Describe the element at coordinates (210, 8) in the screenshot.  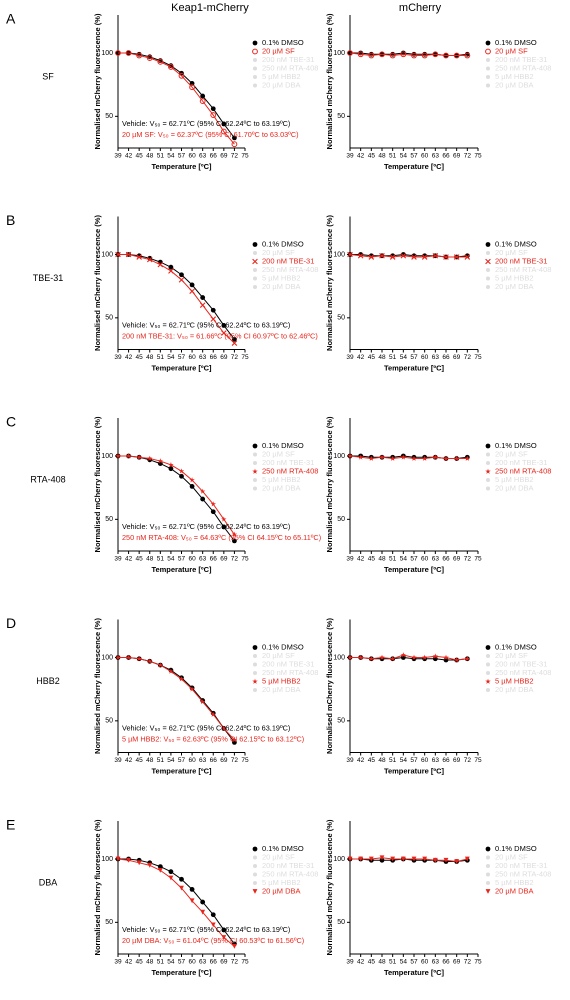
I see `column-title: Keap1-mCherry` at that location.